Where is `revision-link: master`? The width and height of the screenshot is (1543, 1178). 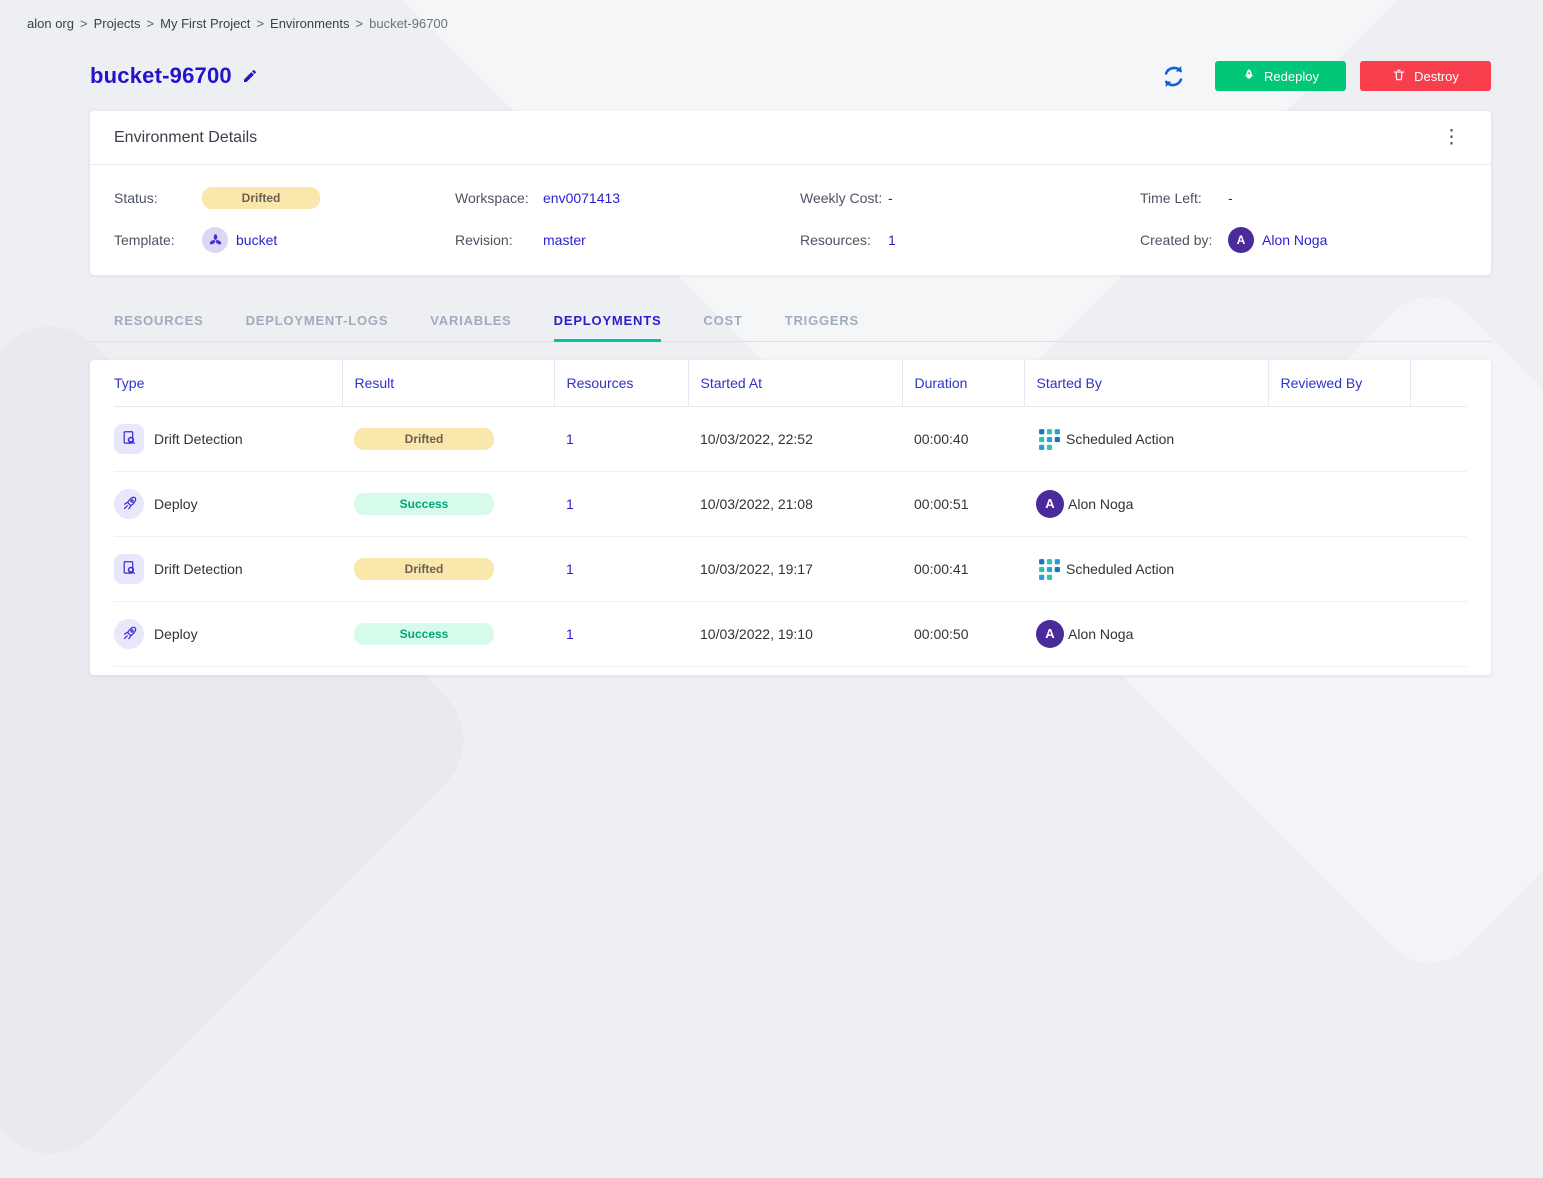
revision-link: master is located at coordinates (564, 240).